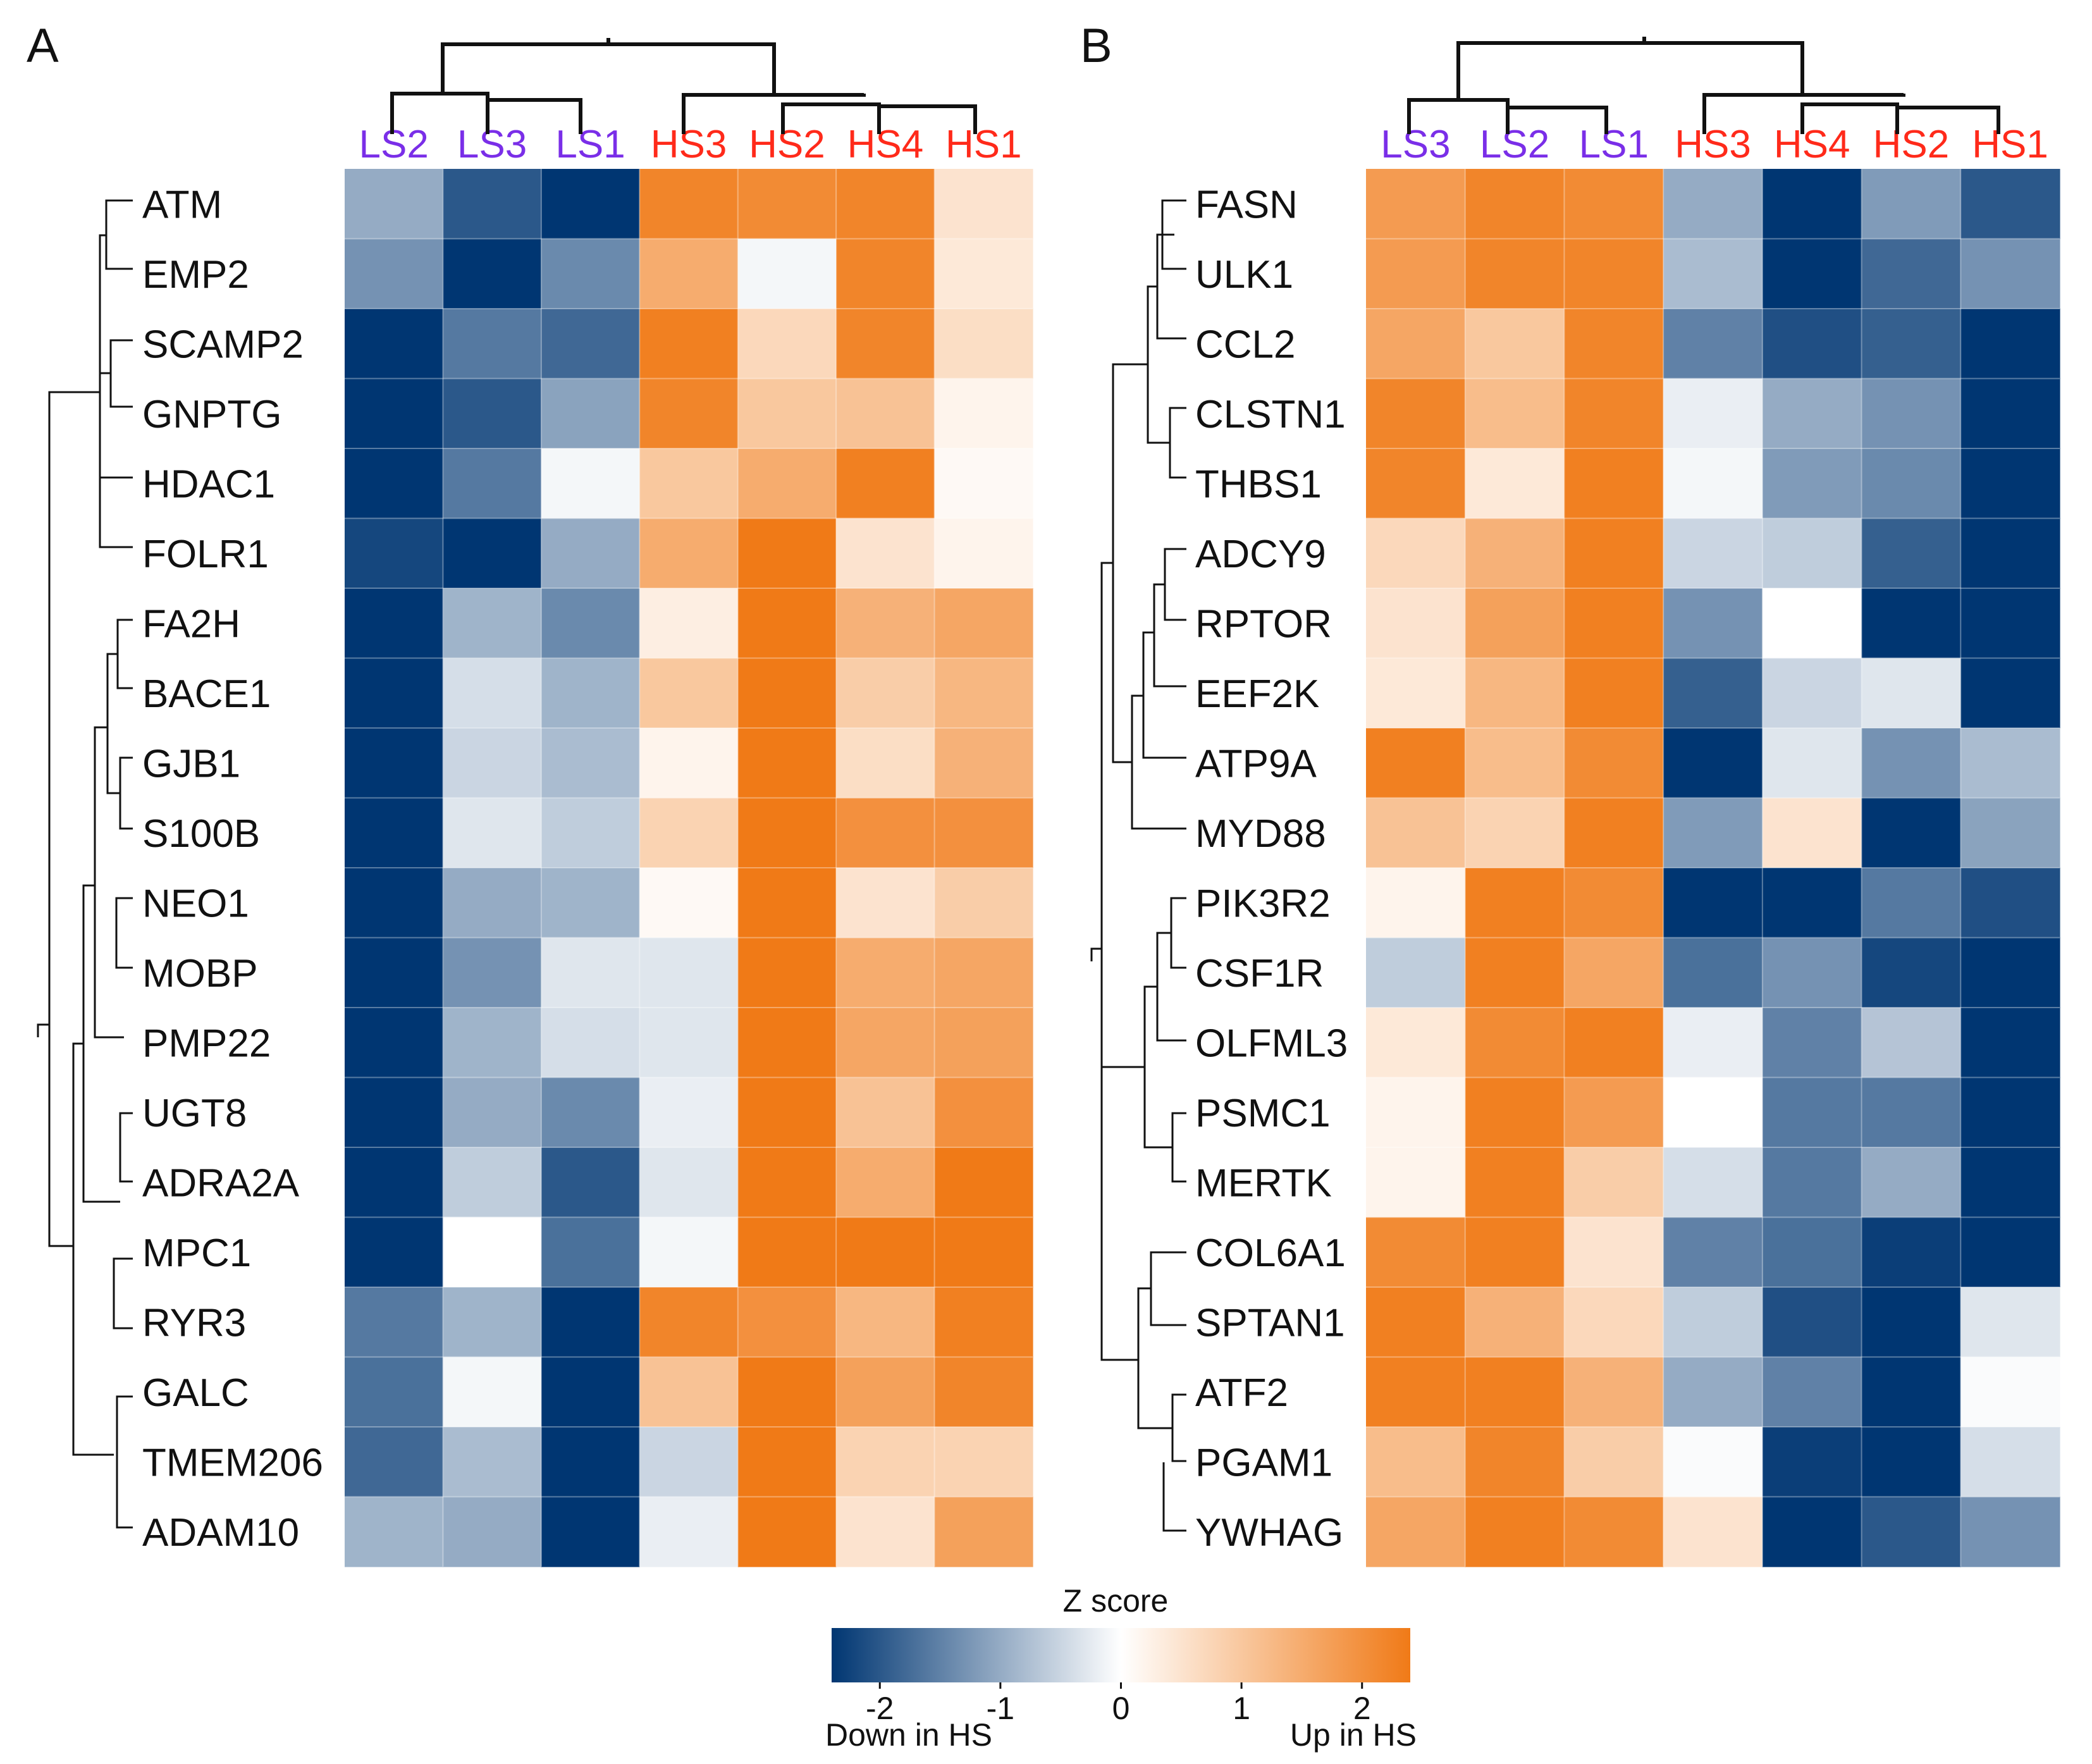 The image size is (2092, 1764). Describe the element at coordinates (1812, 483) in the screenshot. I see `heatmap-cell-thbs1-hs4` at that location.